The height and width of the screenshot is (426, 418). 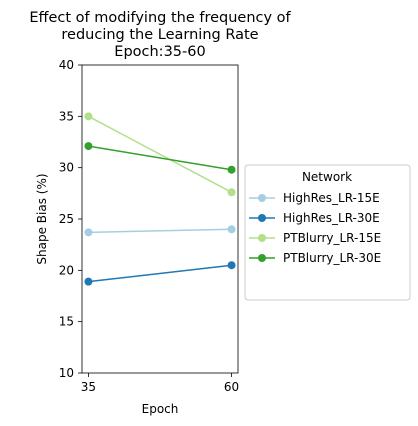 What do you see at coordinates (327, 177) in the screenshot?
I see `legend-title: Network` at bounding box center [327, 177].